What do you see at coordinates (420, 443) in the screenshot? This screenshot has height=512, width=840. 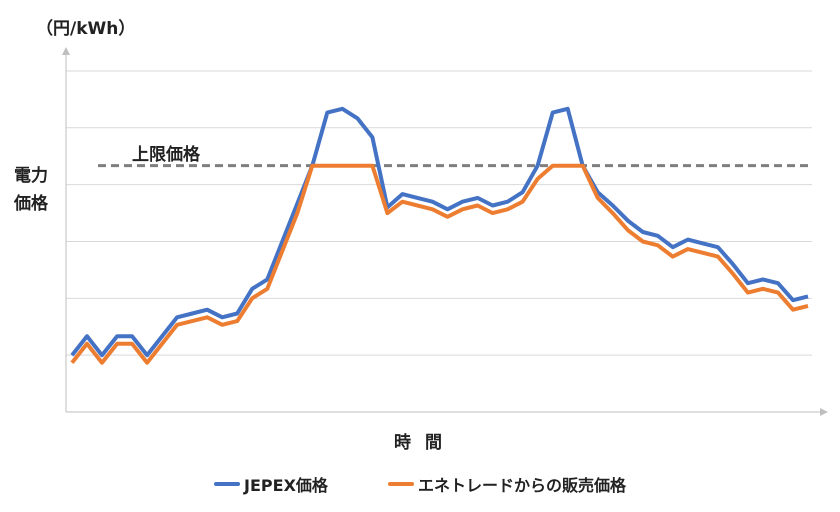 I see `x-axis-label: 時 間` at bounding box center [420, 443].